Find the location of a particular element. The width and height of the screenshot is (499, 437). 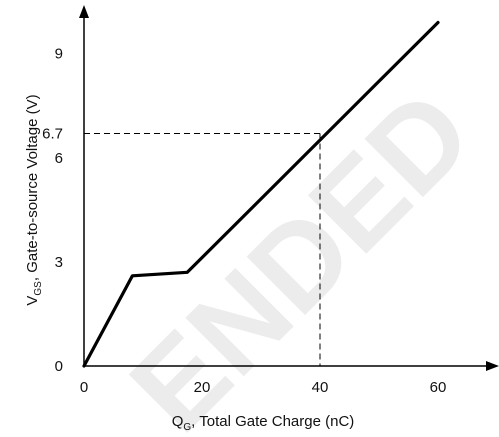

x-tick-label: 20 is located at coordinates (202, 387).